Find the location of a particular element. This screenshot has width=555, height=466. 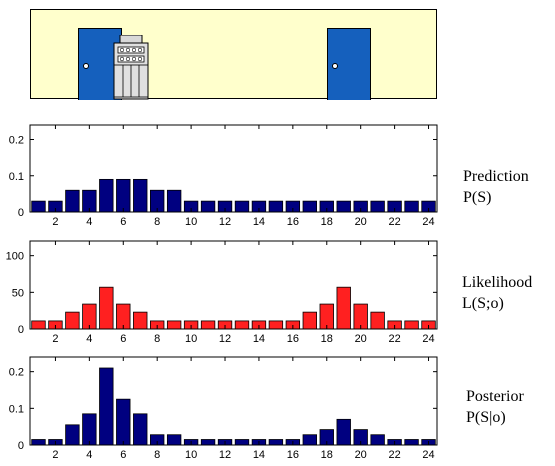

door-icon is located at coordinates (349, 64).